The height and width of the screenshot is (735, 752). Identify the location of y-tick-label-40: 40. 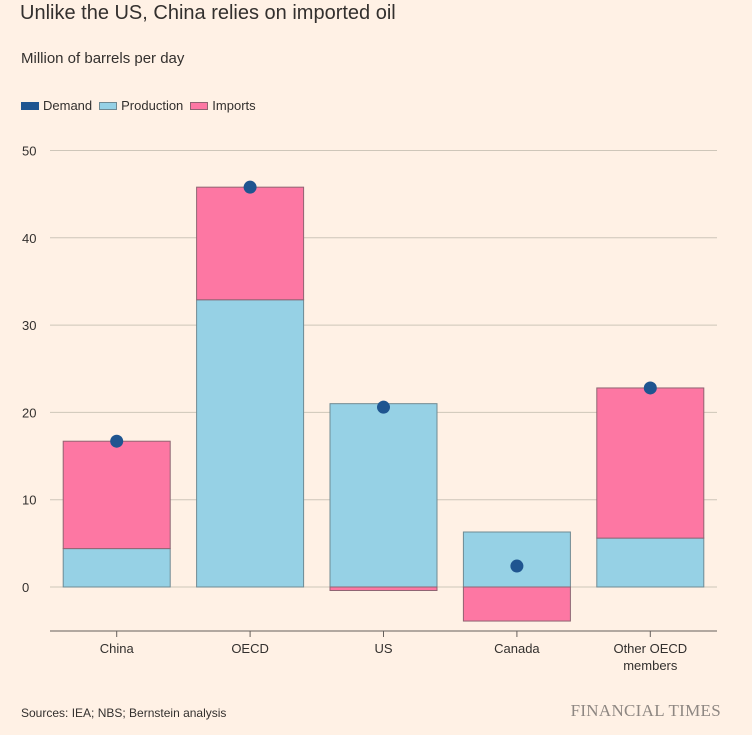
(29, 238).